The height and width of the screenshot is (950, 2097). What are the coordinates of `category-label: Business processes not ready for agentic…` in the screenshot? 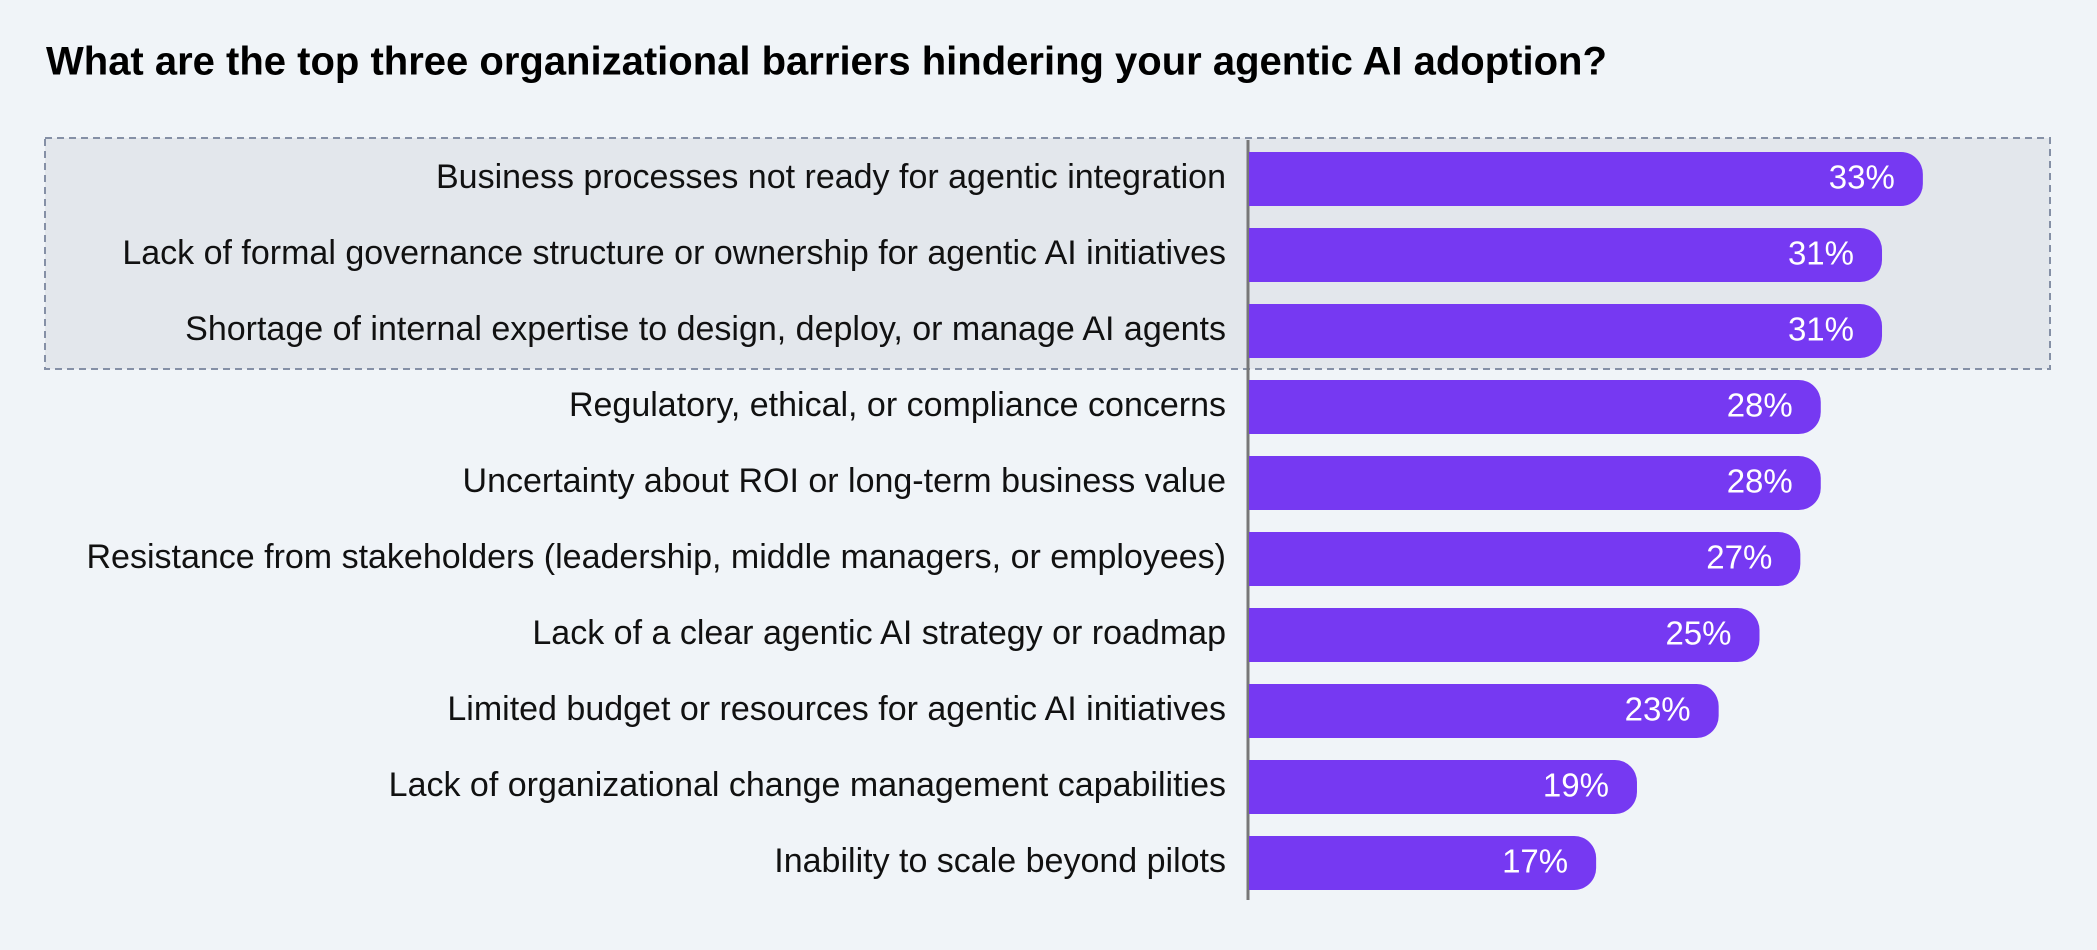 It's located at (831, 177).